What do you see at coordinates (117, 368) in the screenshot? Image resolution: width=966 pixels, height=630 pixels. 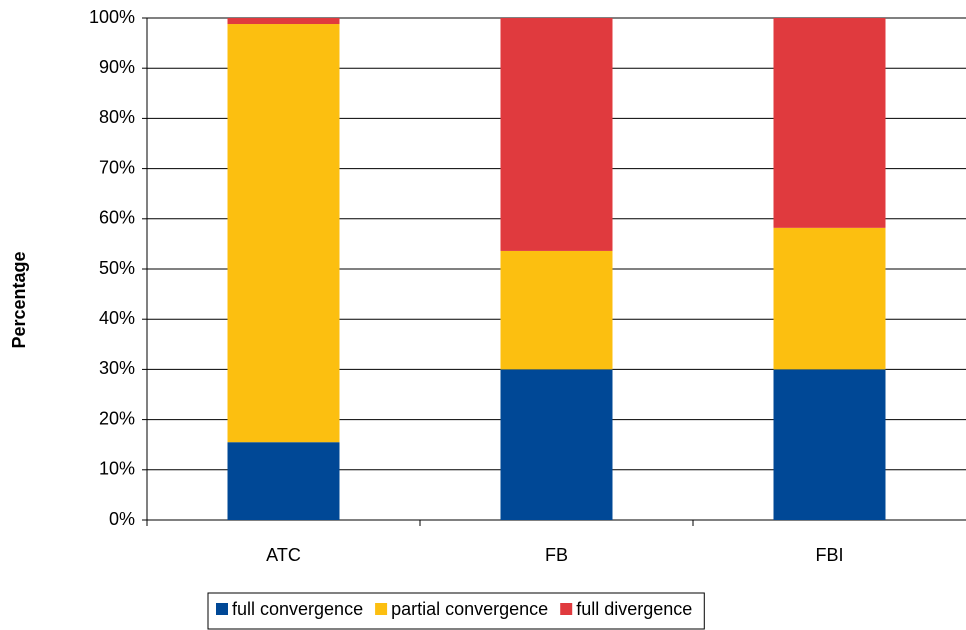 I see `y-tick-label: 30%` at bounding box center [117, 368].